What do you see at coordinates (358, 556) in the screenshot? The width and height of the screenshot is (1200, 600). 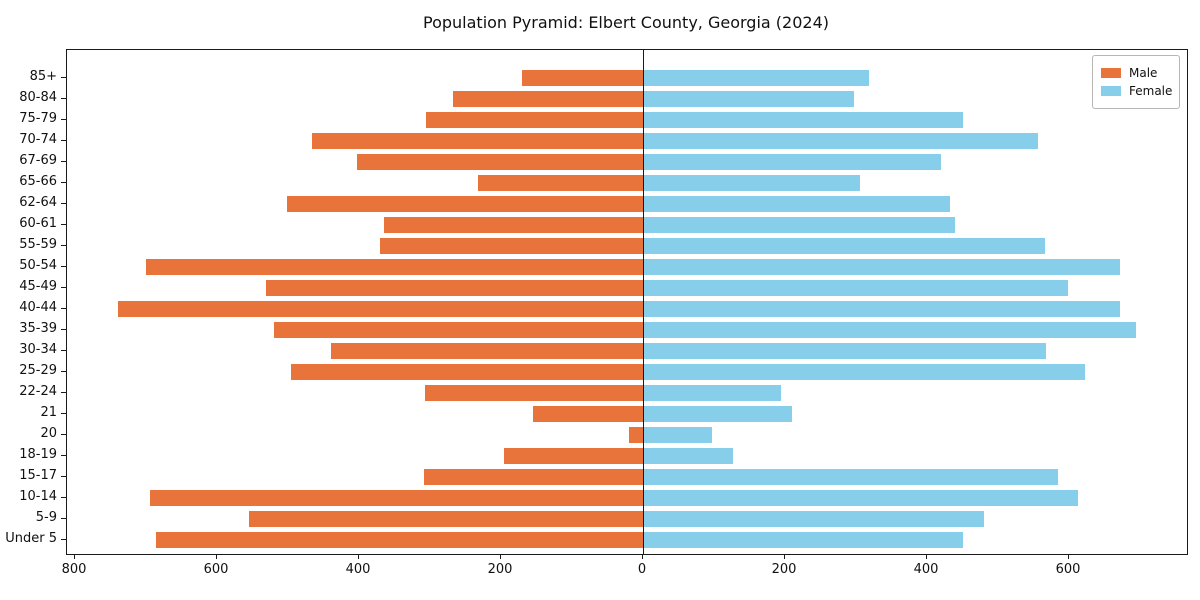 I see `x-tick-400-left` at bounding box center [358, 556].